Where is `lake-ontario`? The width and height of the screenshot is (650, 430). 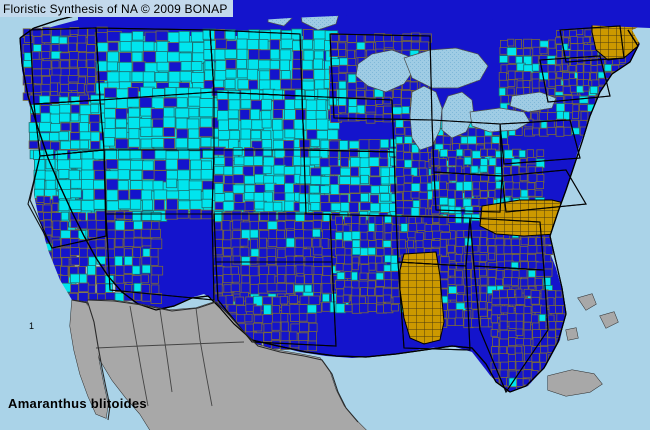 lake-ontario is located at coordinates (533, 102).